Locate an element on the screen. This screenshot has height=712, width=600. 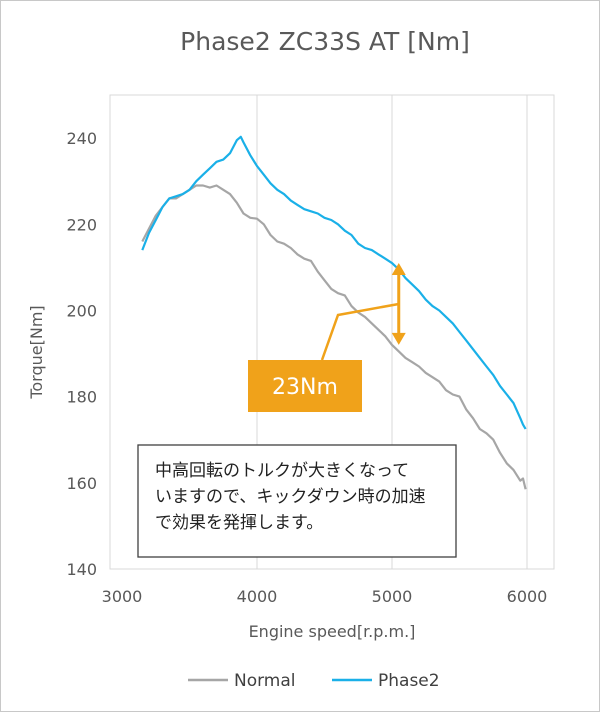
y-tick-label: 240 is located at coordinates (81, 138).